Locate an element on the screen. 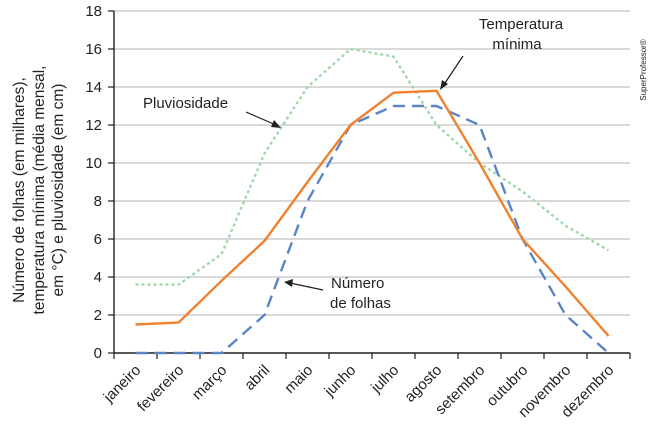 Image resolution: width=653 pixels, height=429 pixels. annotation-pluviosidade: Pluviosidade is located at coordinates (185, 103).